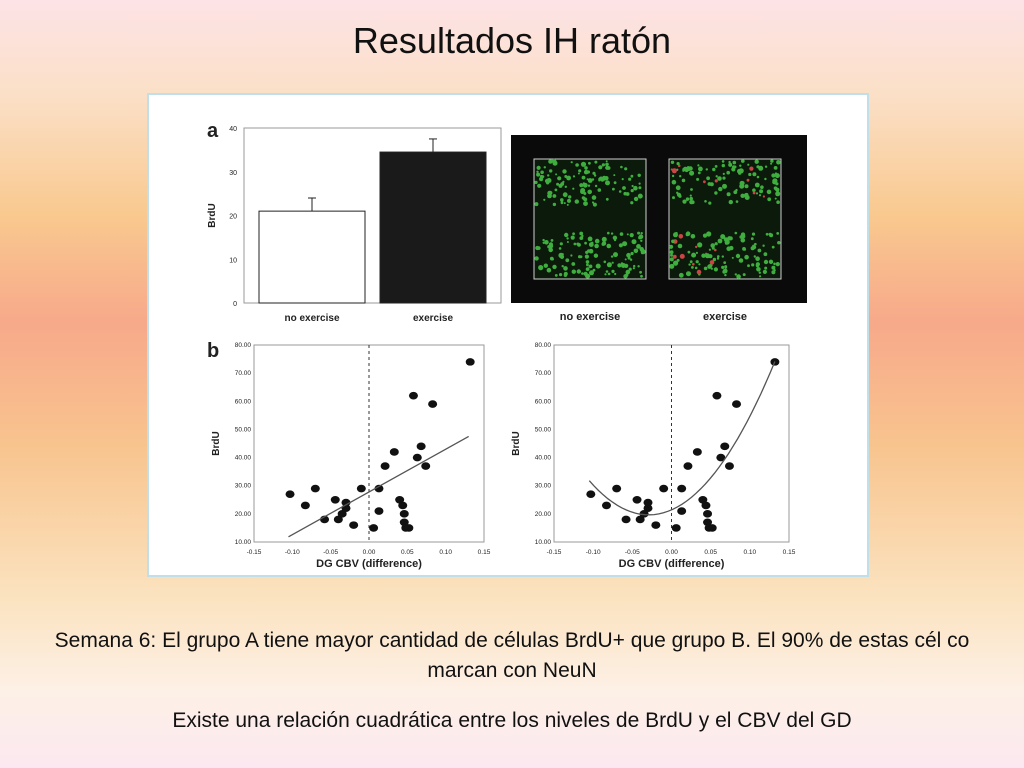 The image size is (1024, 768). What do you see at coordinates (233, 260) in the screenshot?
I see `bar-ytick-label: 10` at bounding box center [233, 260].